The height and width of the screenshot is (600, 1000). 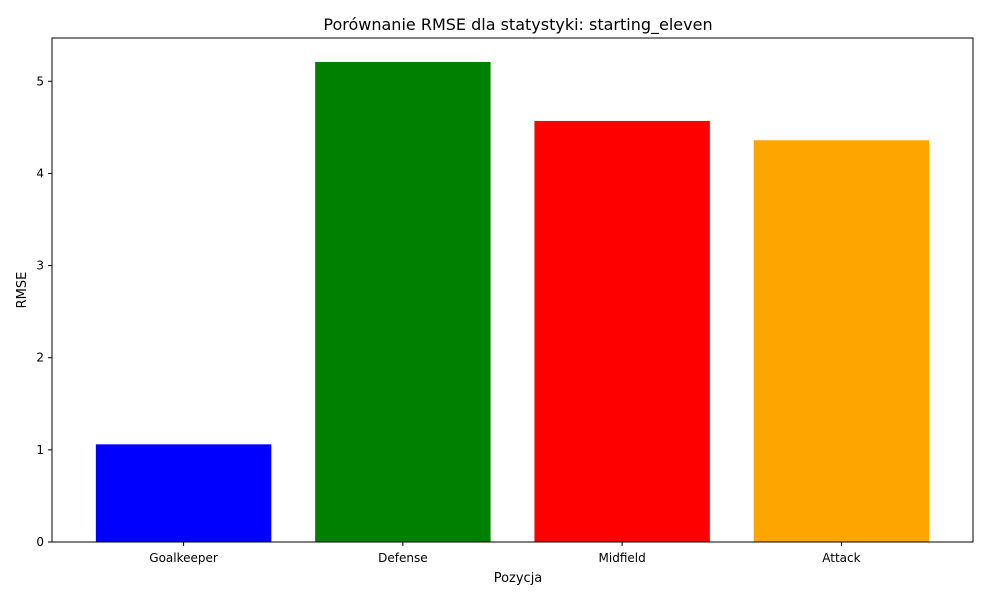 I want to click on y-tick-label: 1, so click(x=40, y=450).